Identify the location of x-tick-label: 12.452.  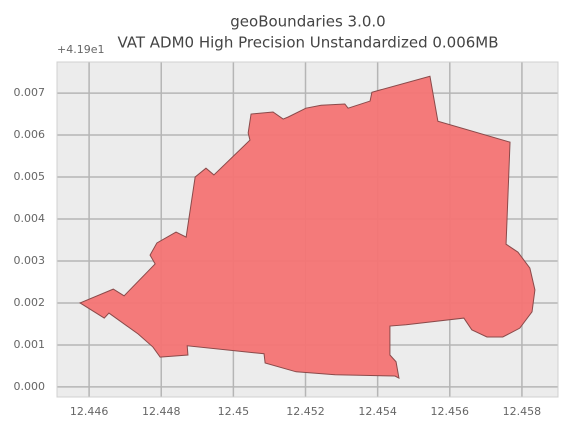
(305, 411).